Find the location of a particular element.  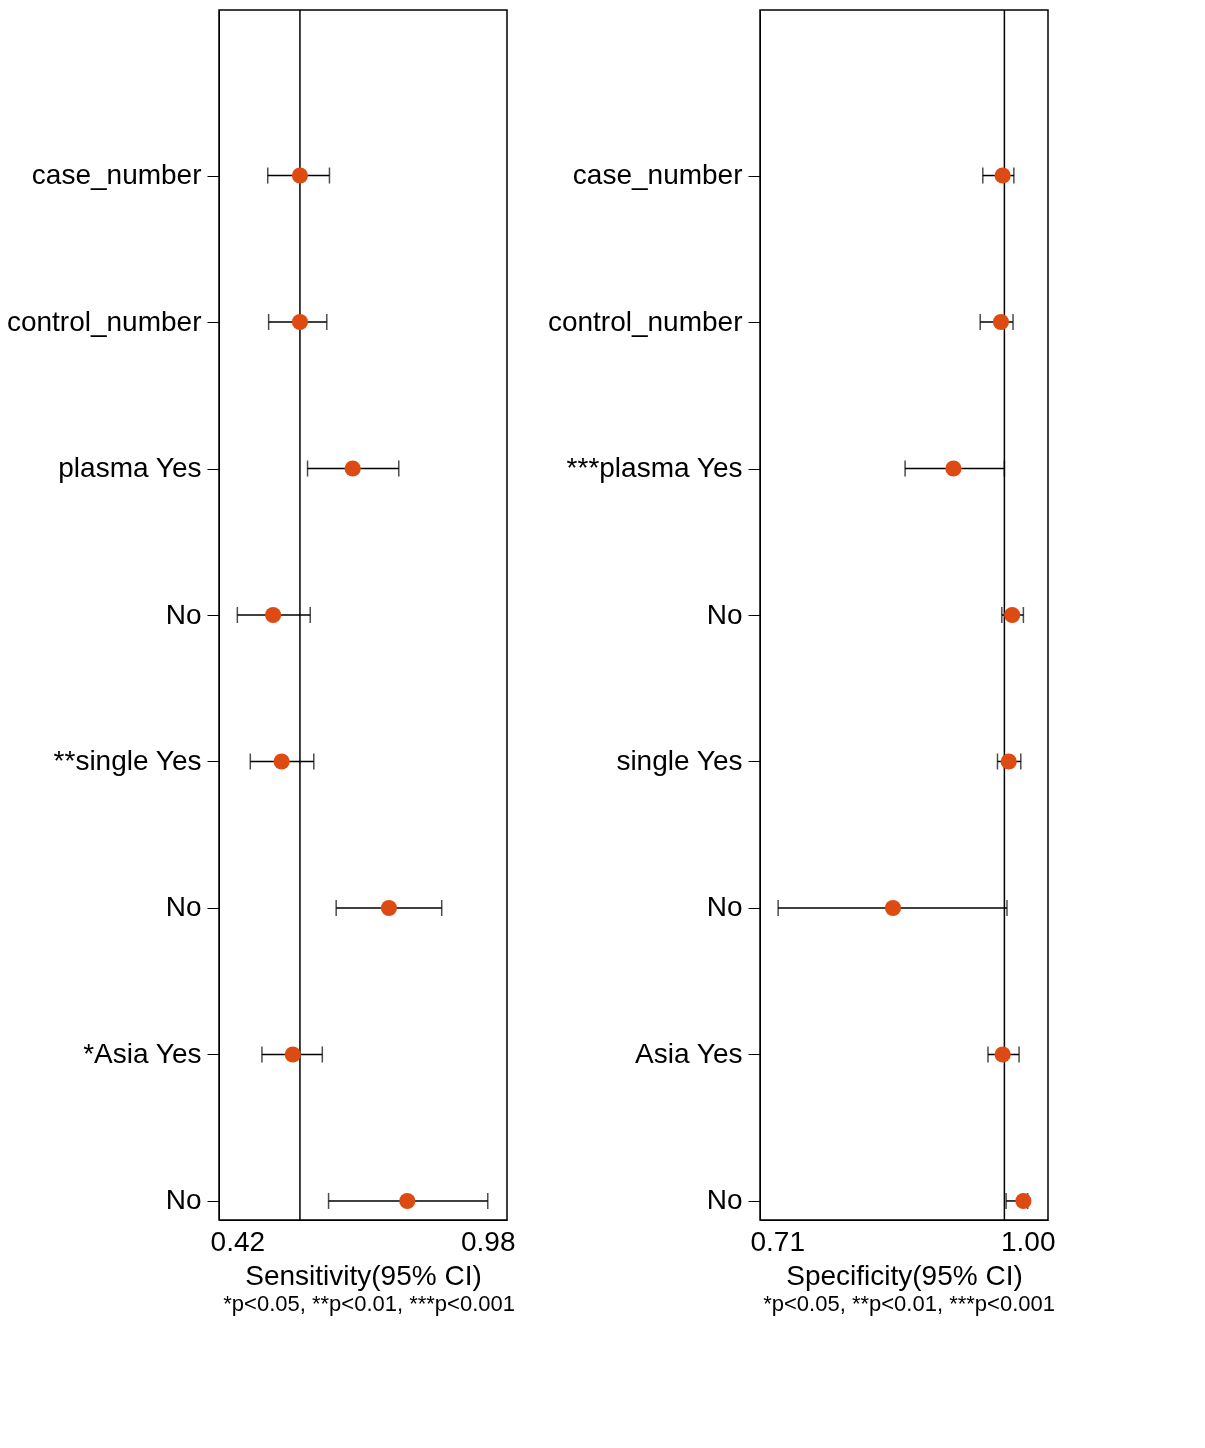

y-tick-label: Asia Yes is located at coordinates (689, 1053).